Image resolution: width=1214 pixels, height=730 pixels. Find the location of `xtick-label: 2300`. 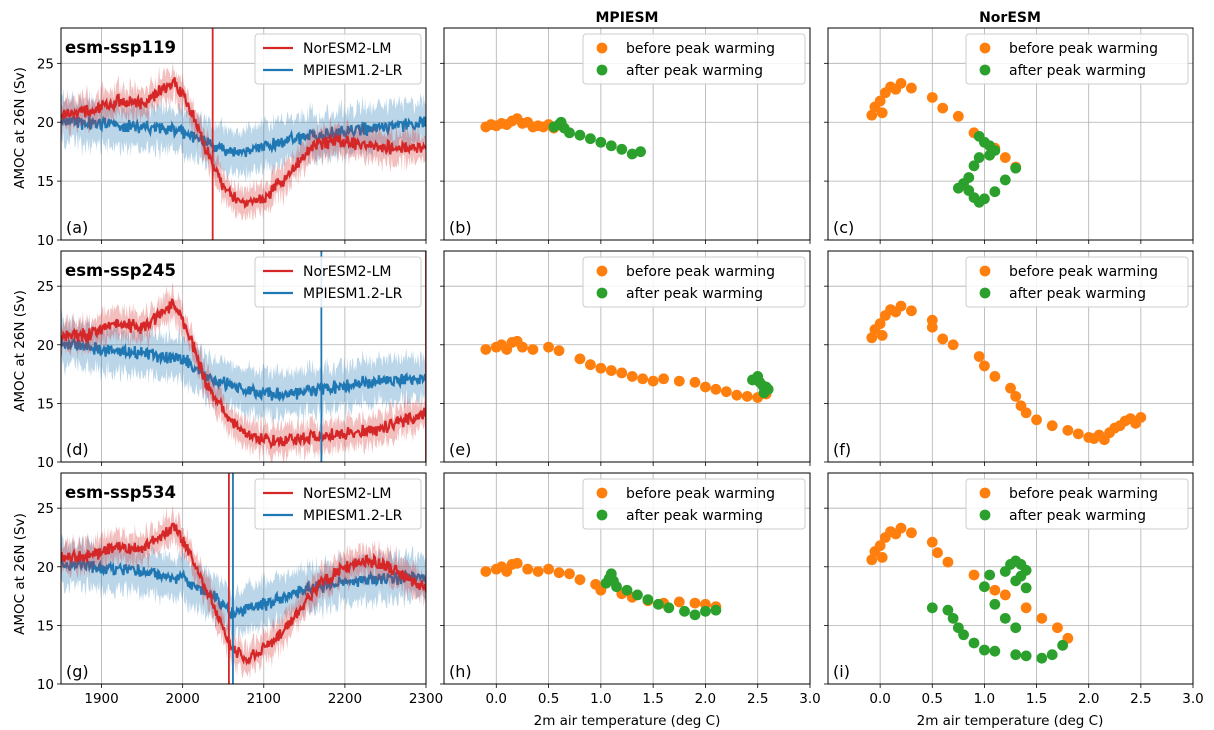

xtick-label: 2300 is located at coordinates (426, 699).